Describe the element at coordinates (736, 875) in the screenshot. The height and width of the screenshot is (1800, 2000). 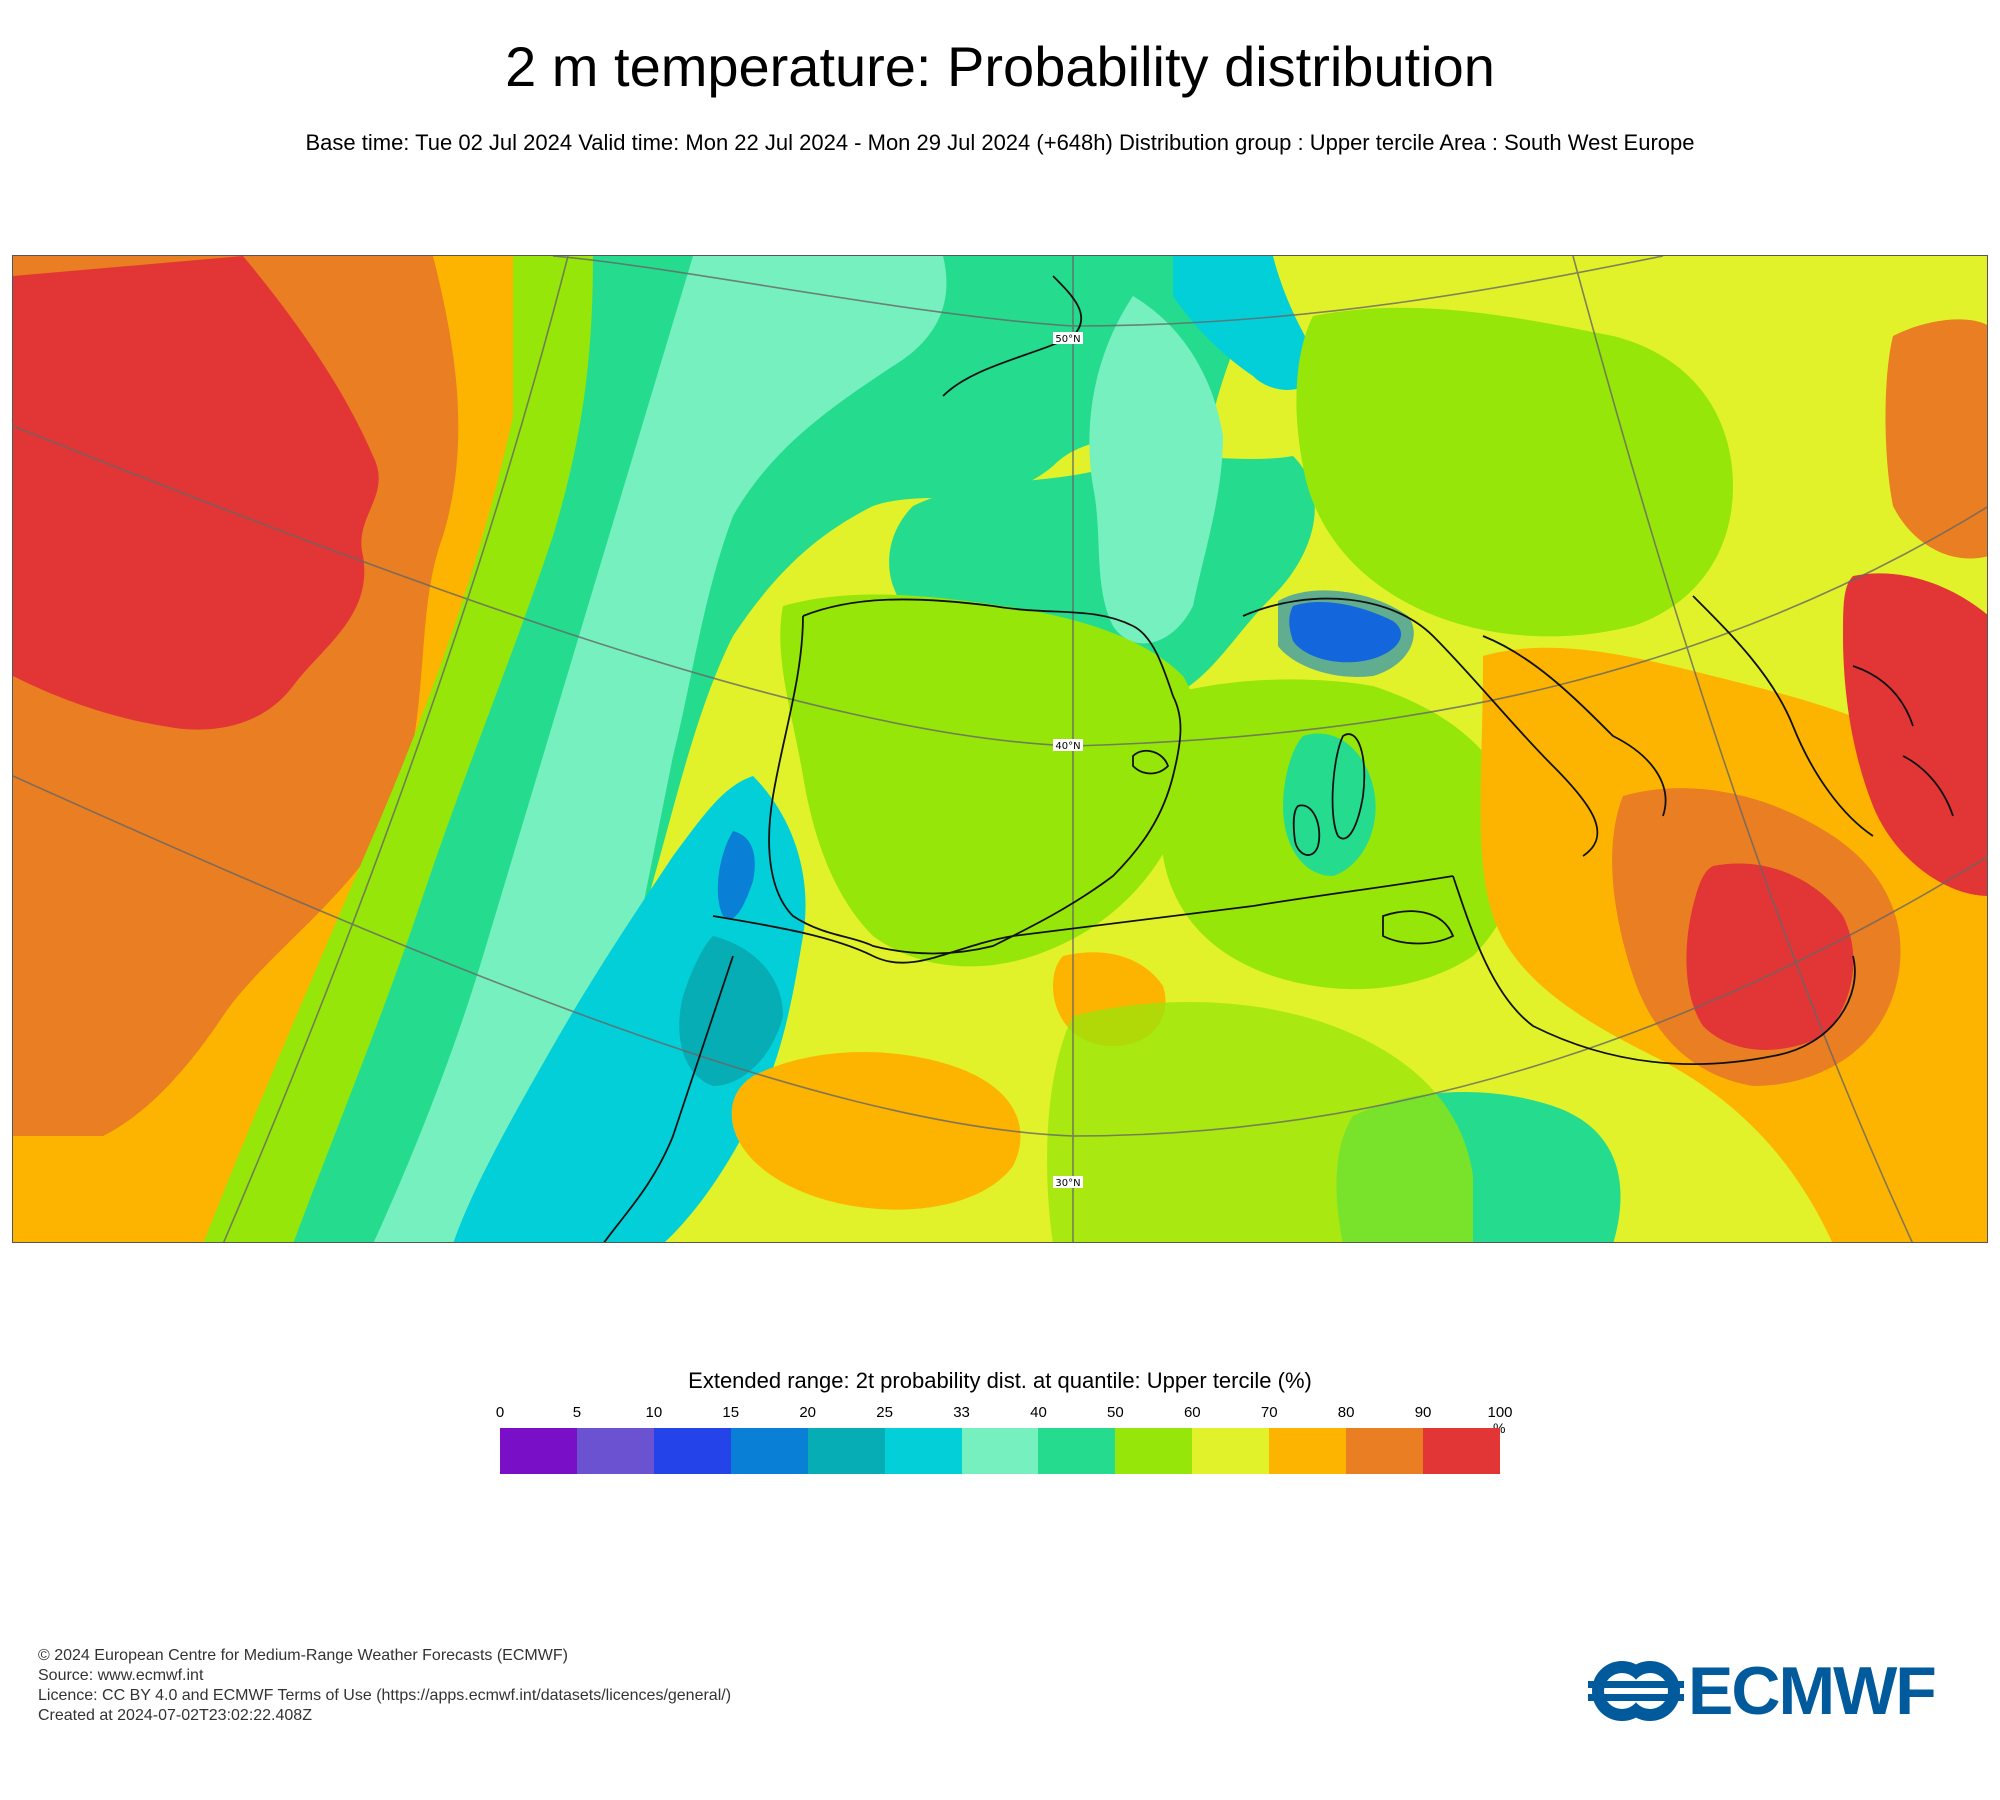
I see `field-15-20-atlantic` at that location.